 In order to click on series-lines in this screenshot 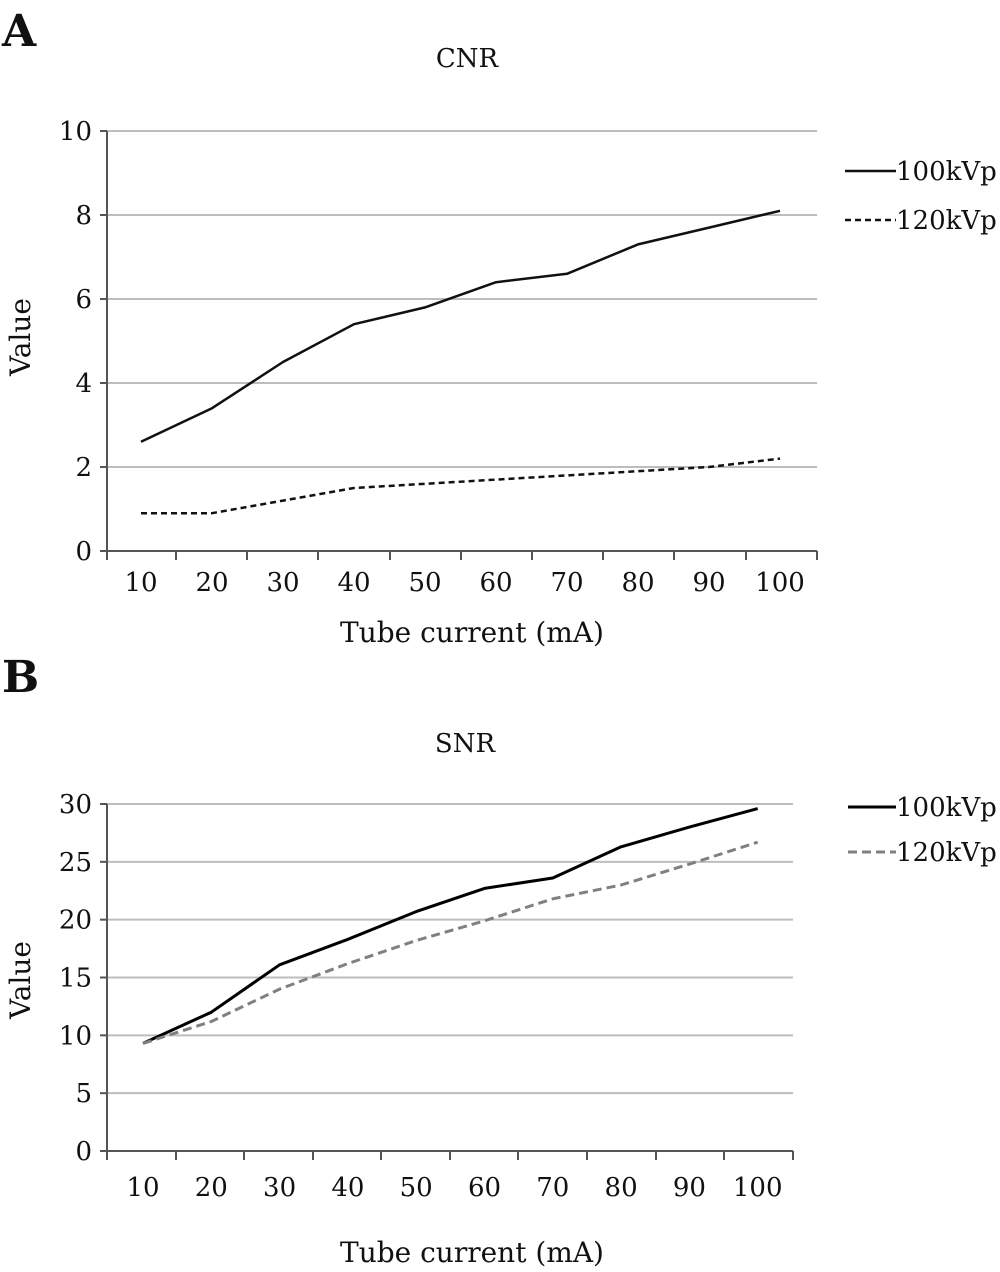, I will do `click(450, 926)`.